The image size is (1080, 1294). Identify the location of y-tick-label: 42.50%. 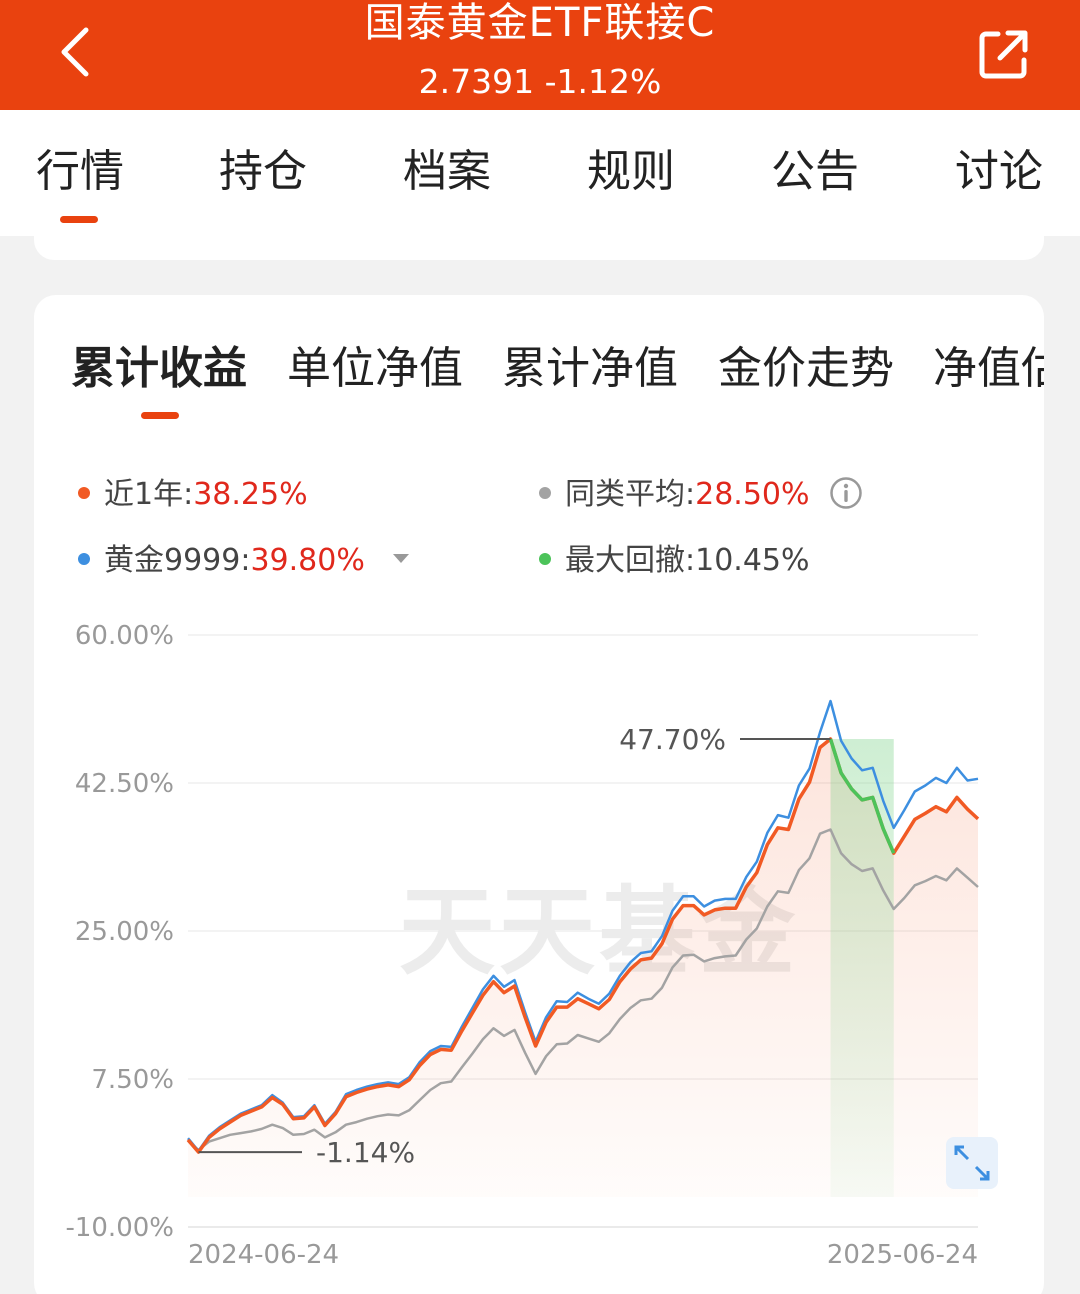
(124, 784).